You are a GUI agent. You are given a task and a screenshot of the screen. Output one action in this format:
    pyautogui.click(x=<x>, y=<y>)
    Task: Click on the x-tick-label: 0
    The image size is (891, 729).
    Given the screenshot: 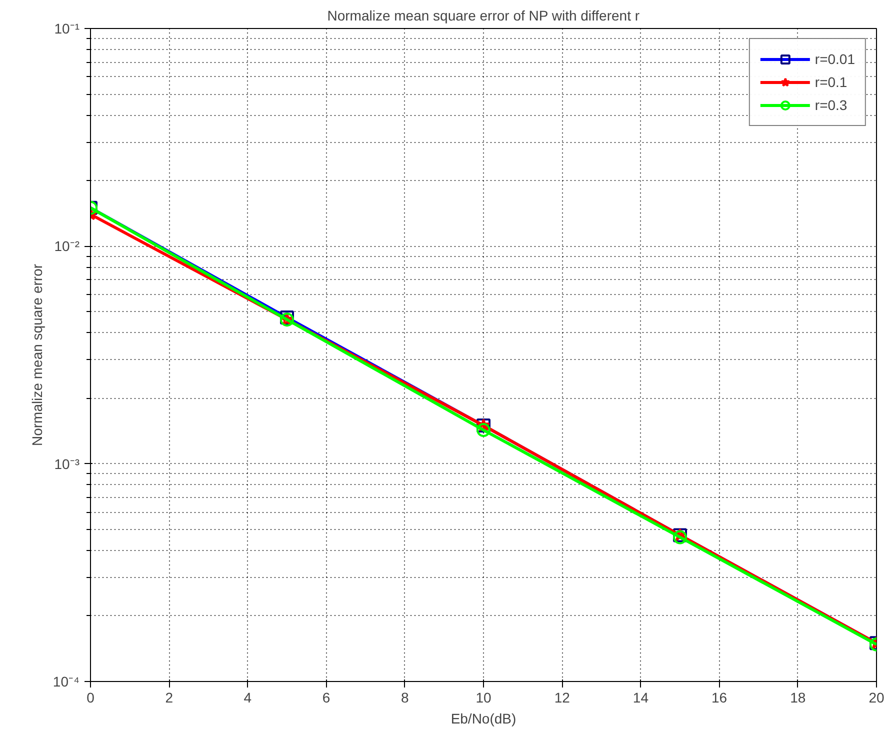 What is the action you would take?
    pyautogui.click(x=90, y=698)
    